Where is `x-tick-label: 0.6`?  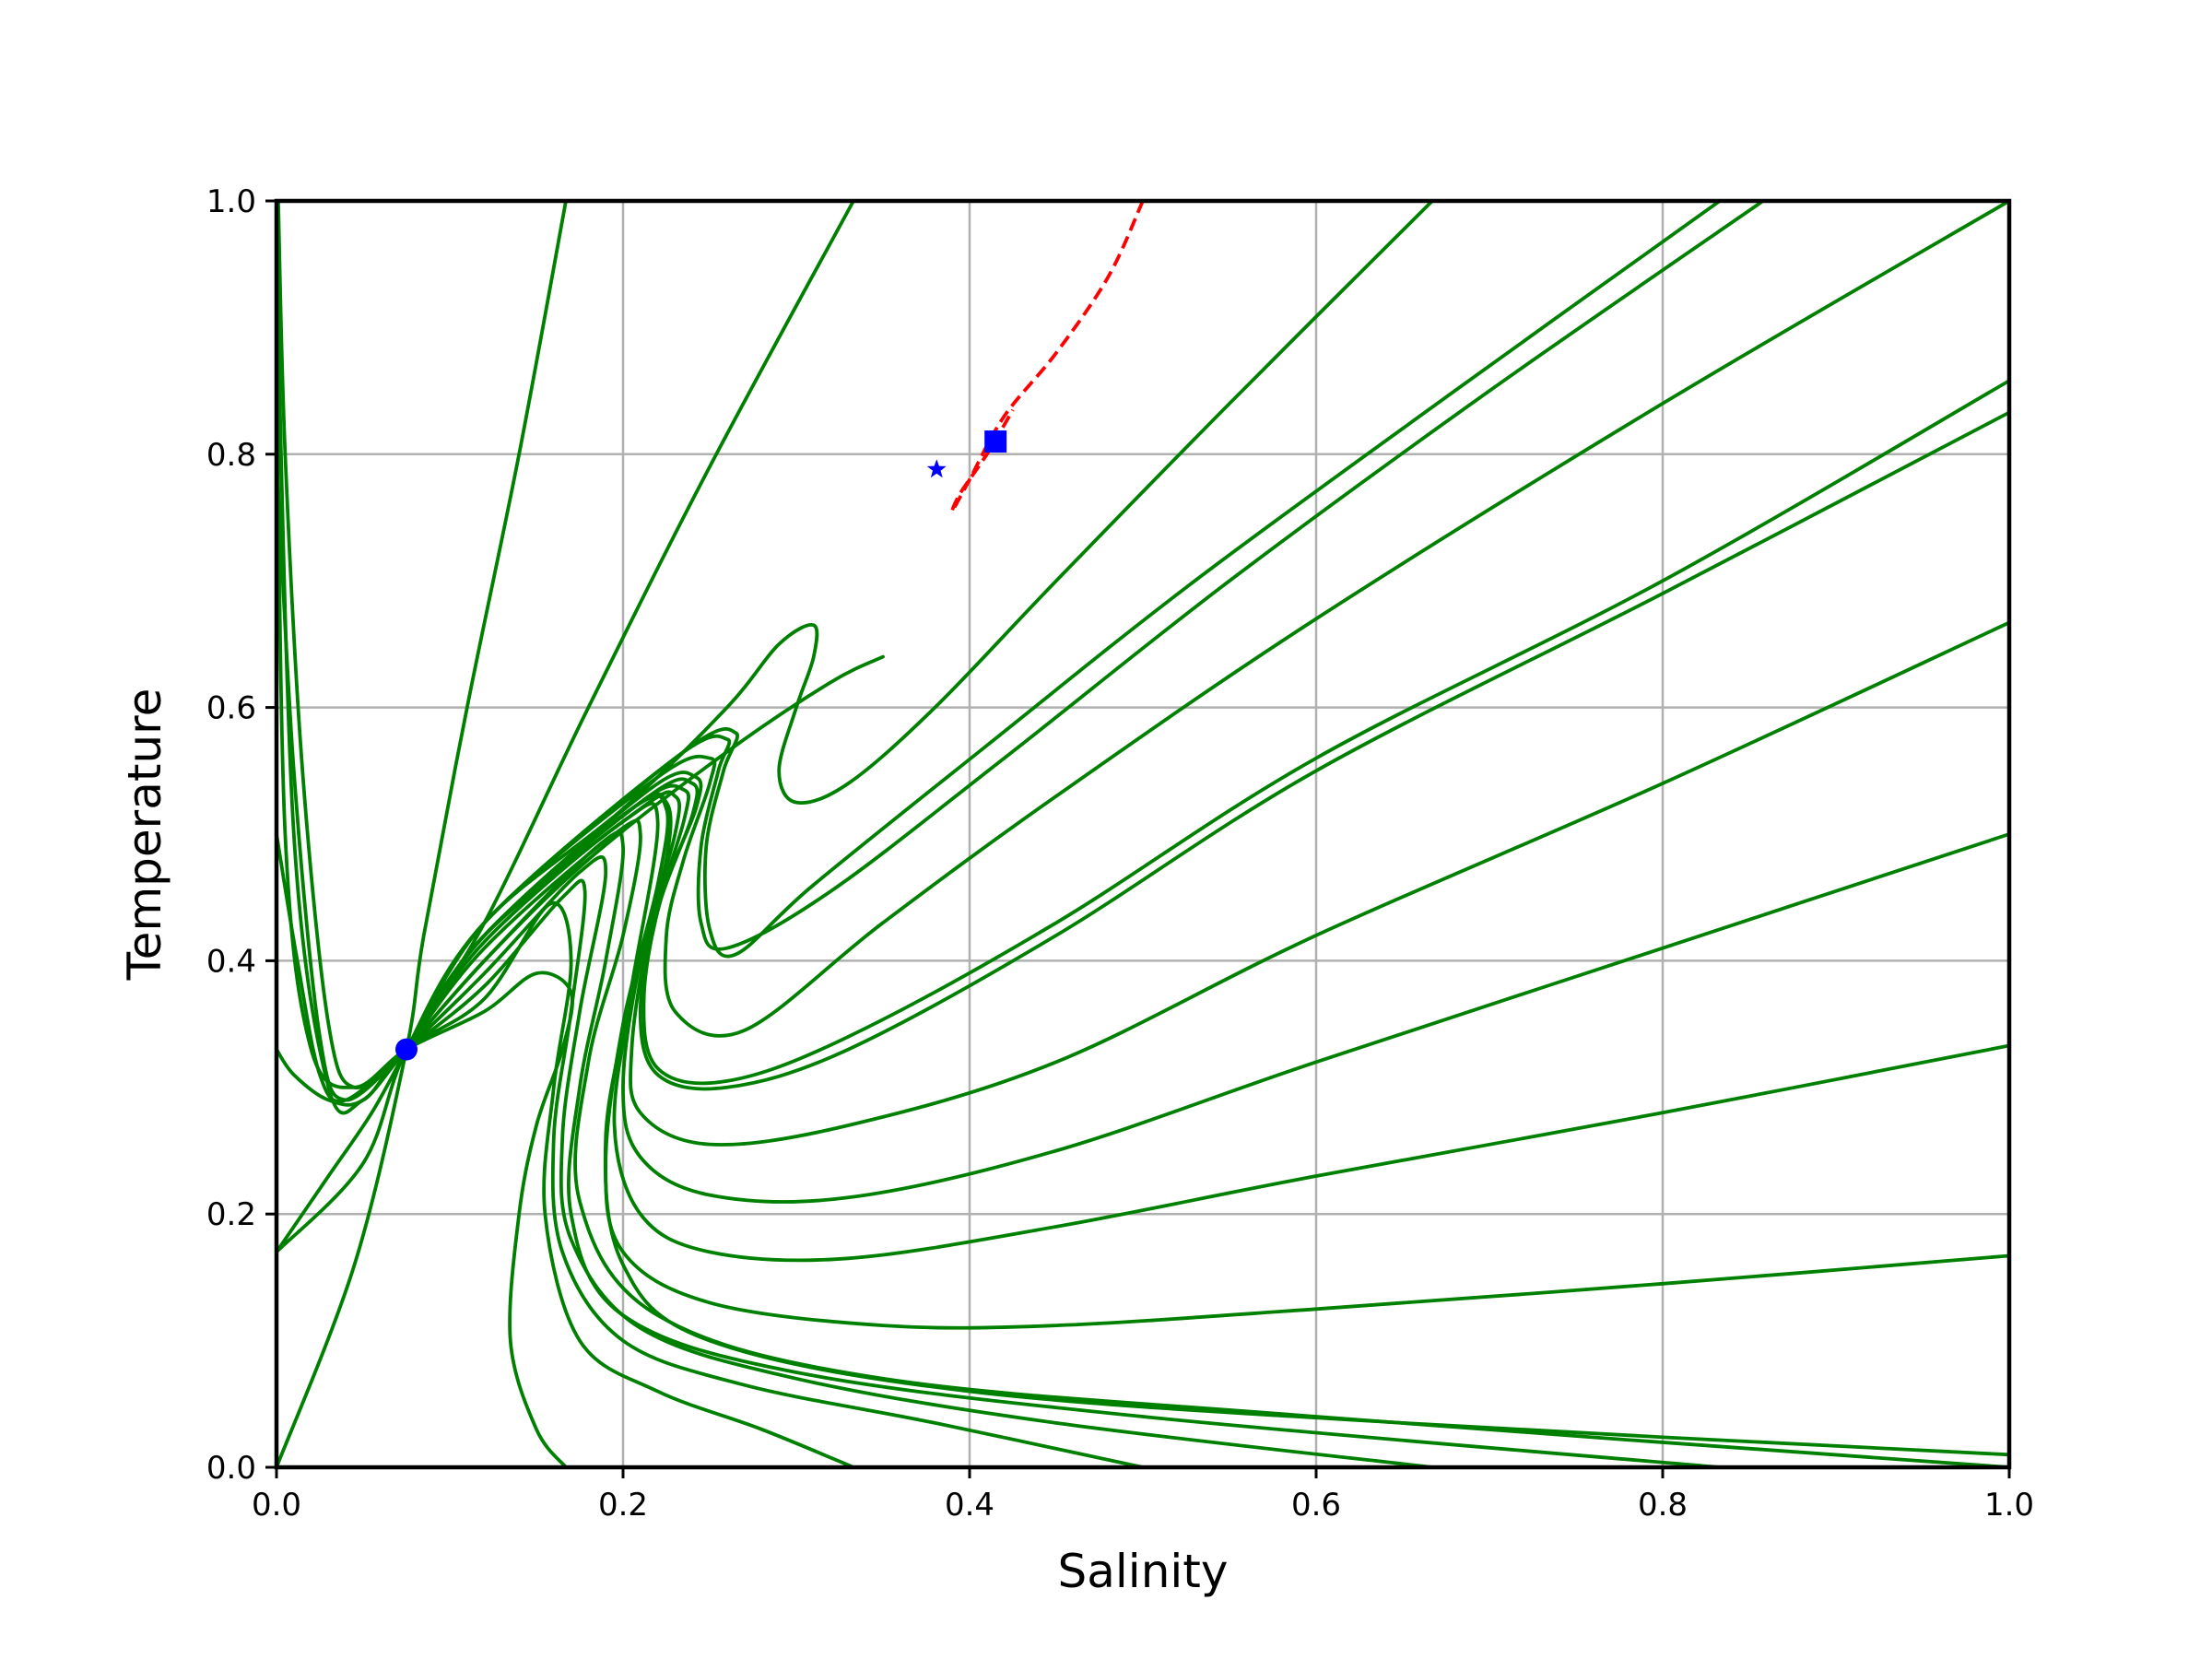
x-tick-label: 0.6 is located at coordinates (1316, 1505).